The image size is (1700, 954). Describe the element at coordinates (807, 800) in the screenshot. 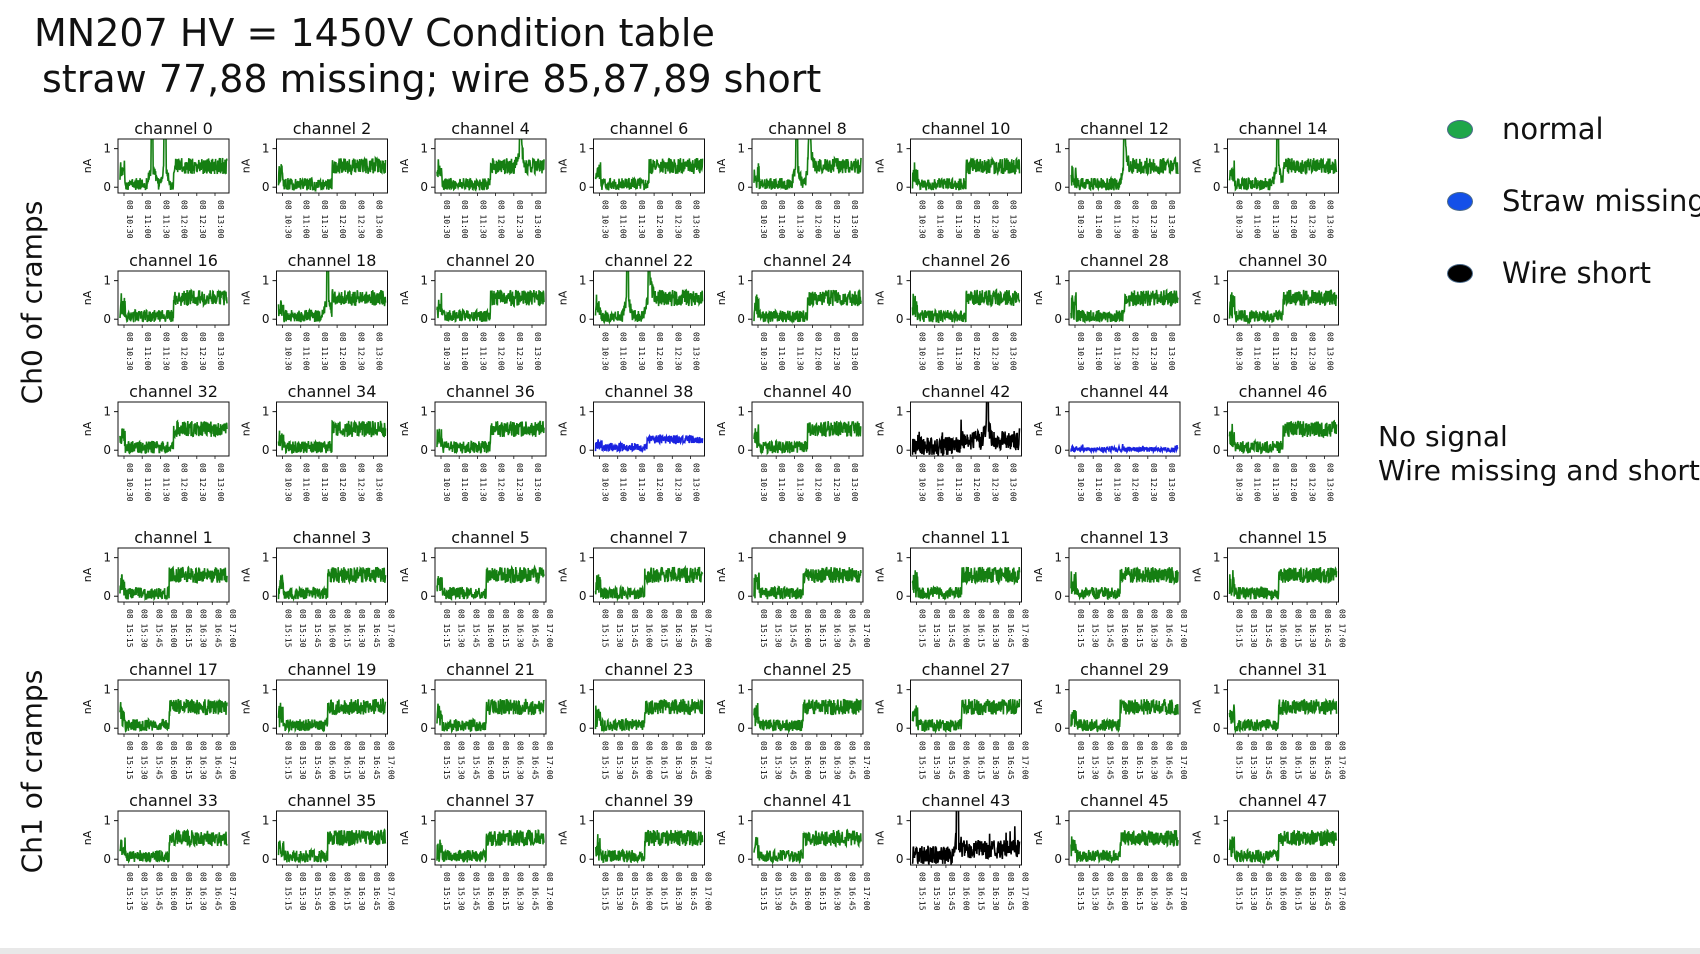

I see `panel-title: channel 41` at that location.